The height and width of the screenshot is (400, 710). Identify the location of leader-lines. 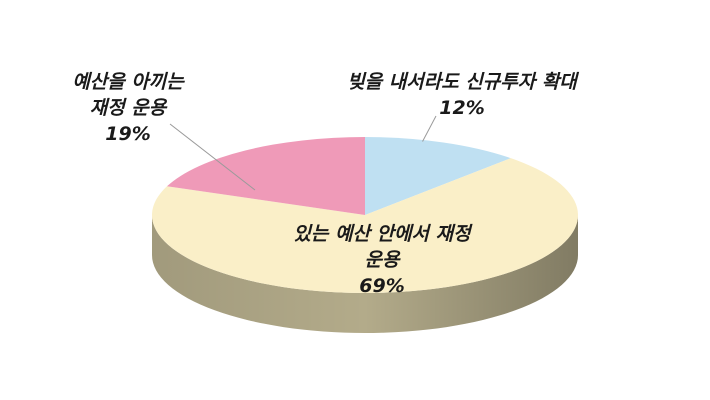
(303, 153).